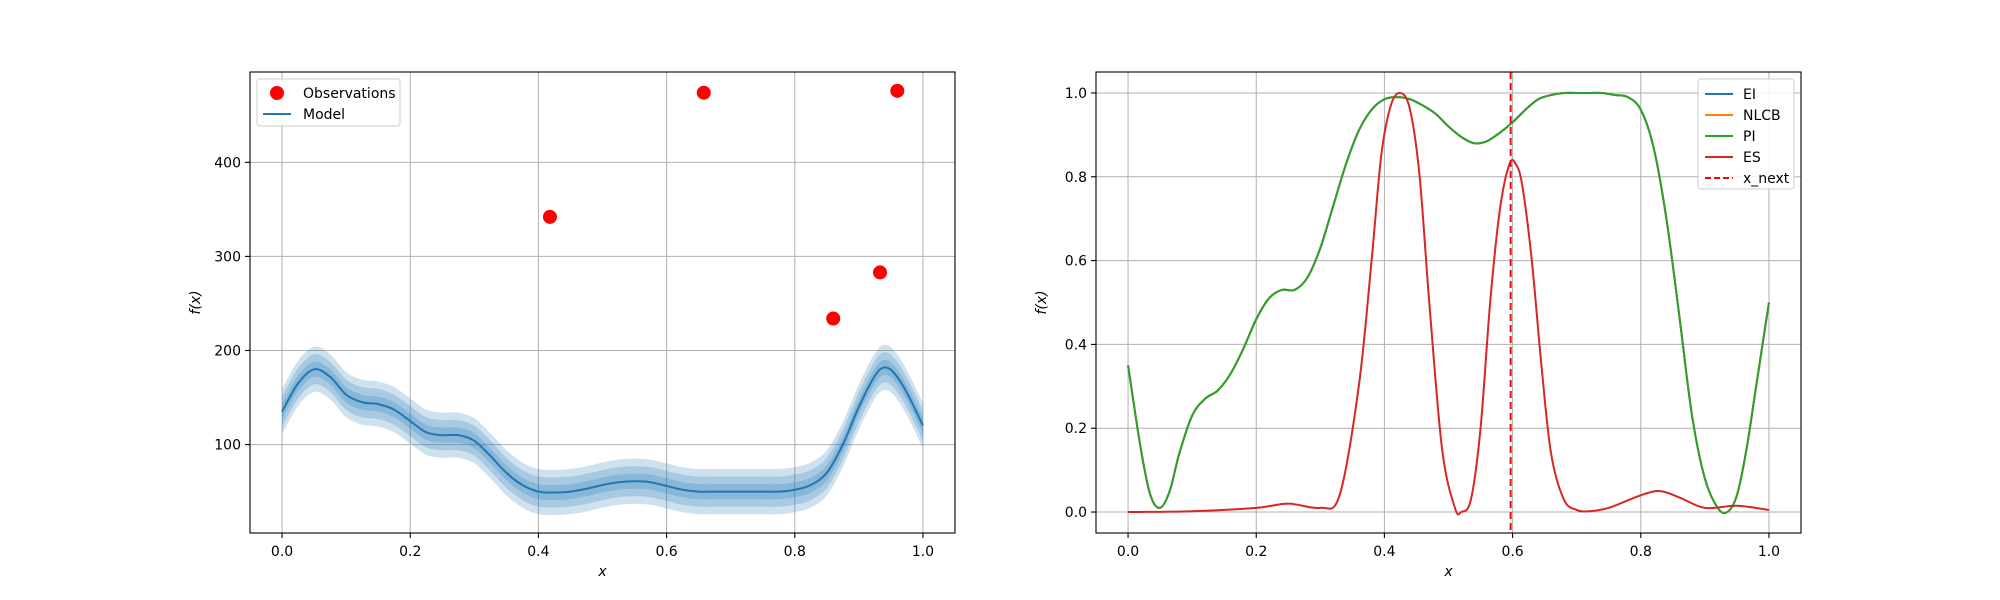 The height and width of the screenshot is (600, 2000). What do you see at coordinates (1762, 116) in the screenshot?
I see `legend-label: NLCB` at bounding box center [1762, 116].